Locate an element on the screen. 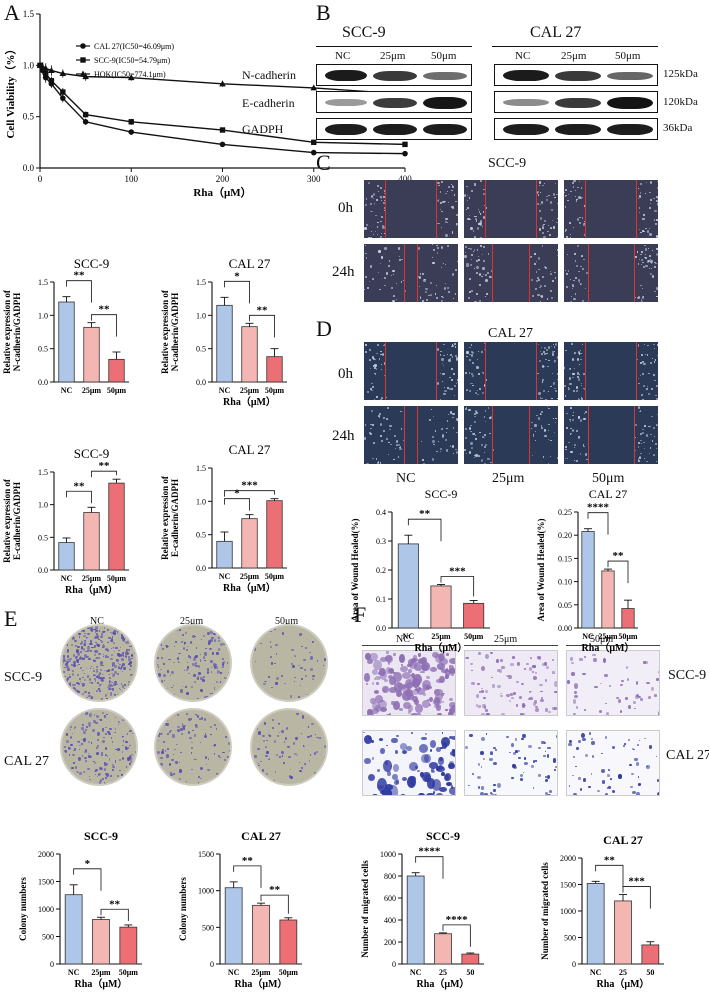 Image resolution: width=709 pixels, height=1002 pixels. x-tick-label: NC is located at coordinates (596, 972).